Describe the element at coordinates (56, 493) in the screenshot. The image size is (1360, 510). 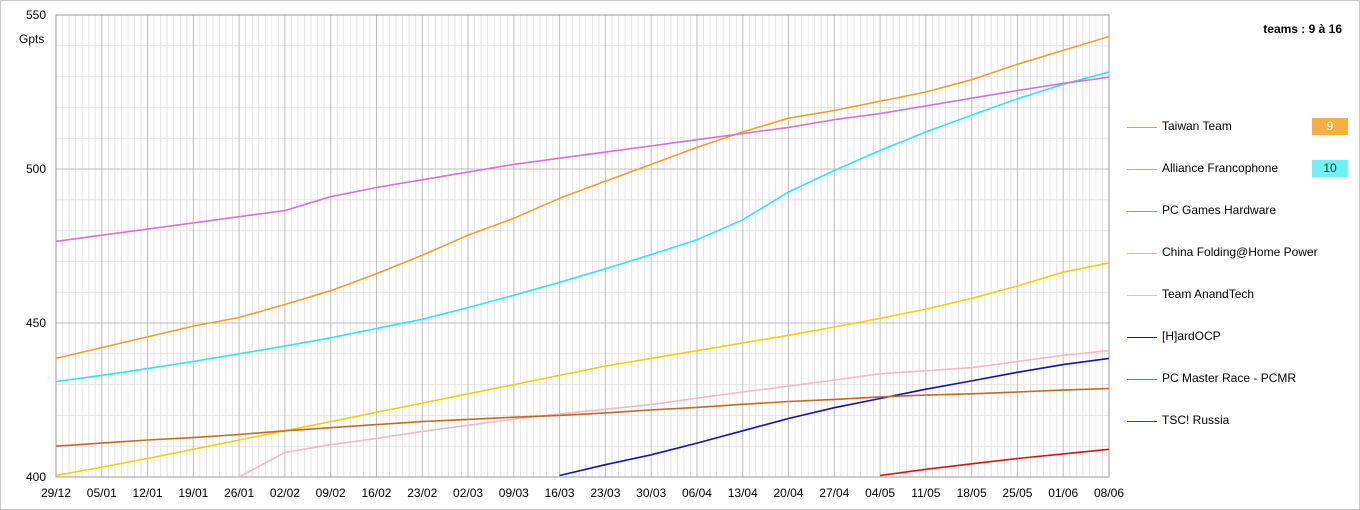
I see `x-tick-label: 29/12` at that location.